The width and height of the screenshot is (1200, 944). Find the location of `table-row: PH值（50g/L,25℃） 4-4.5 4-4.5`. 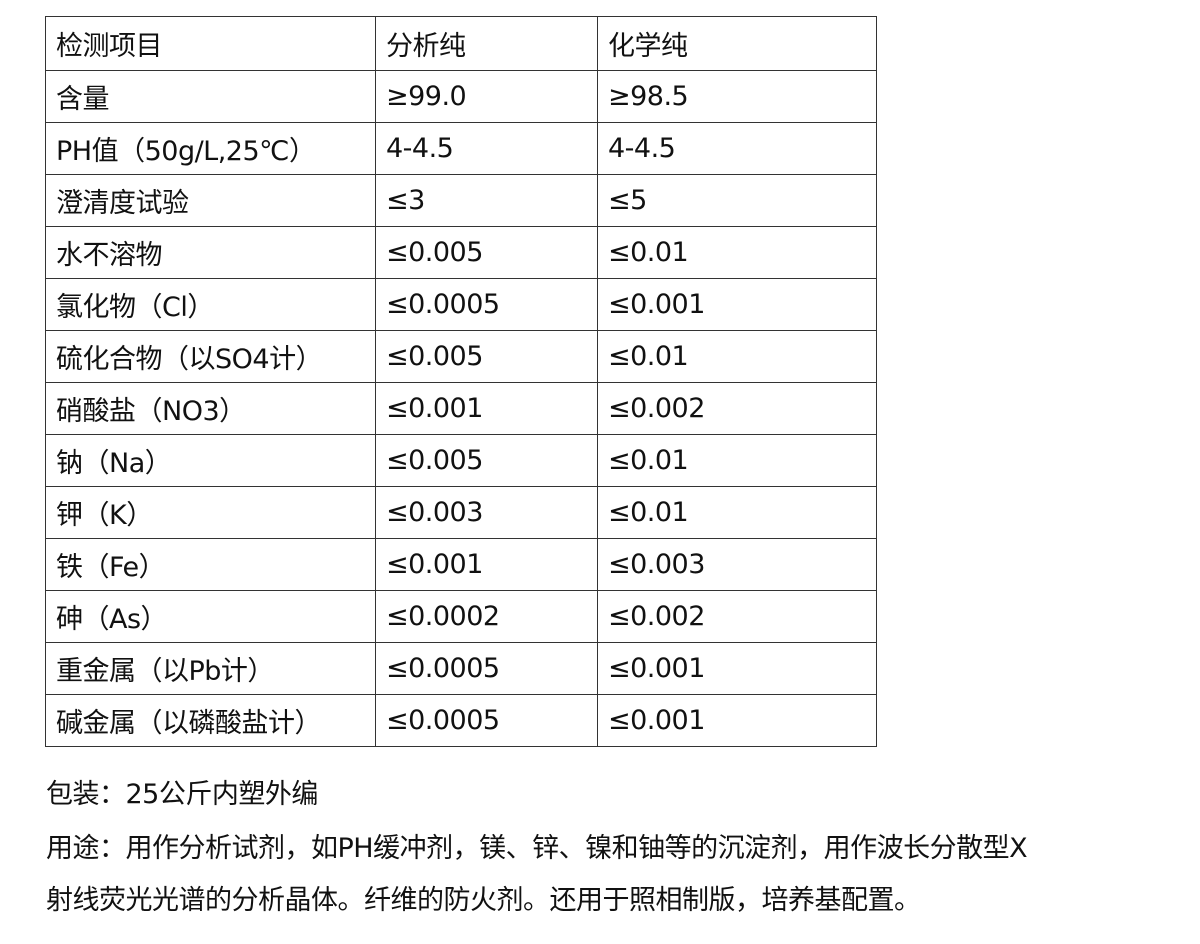

table-row: PH值（50g/L,25℃） 4-4.5 4-4.5 is located at coordinates (461, 148).